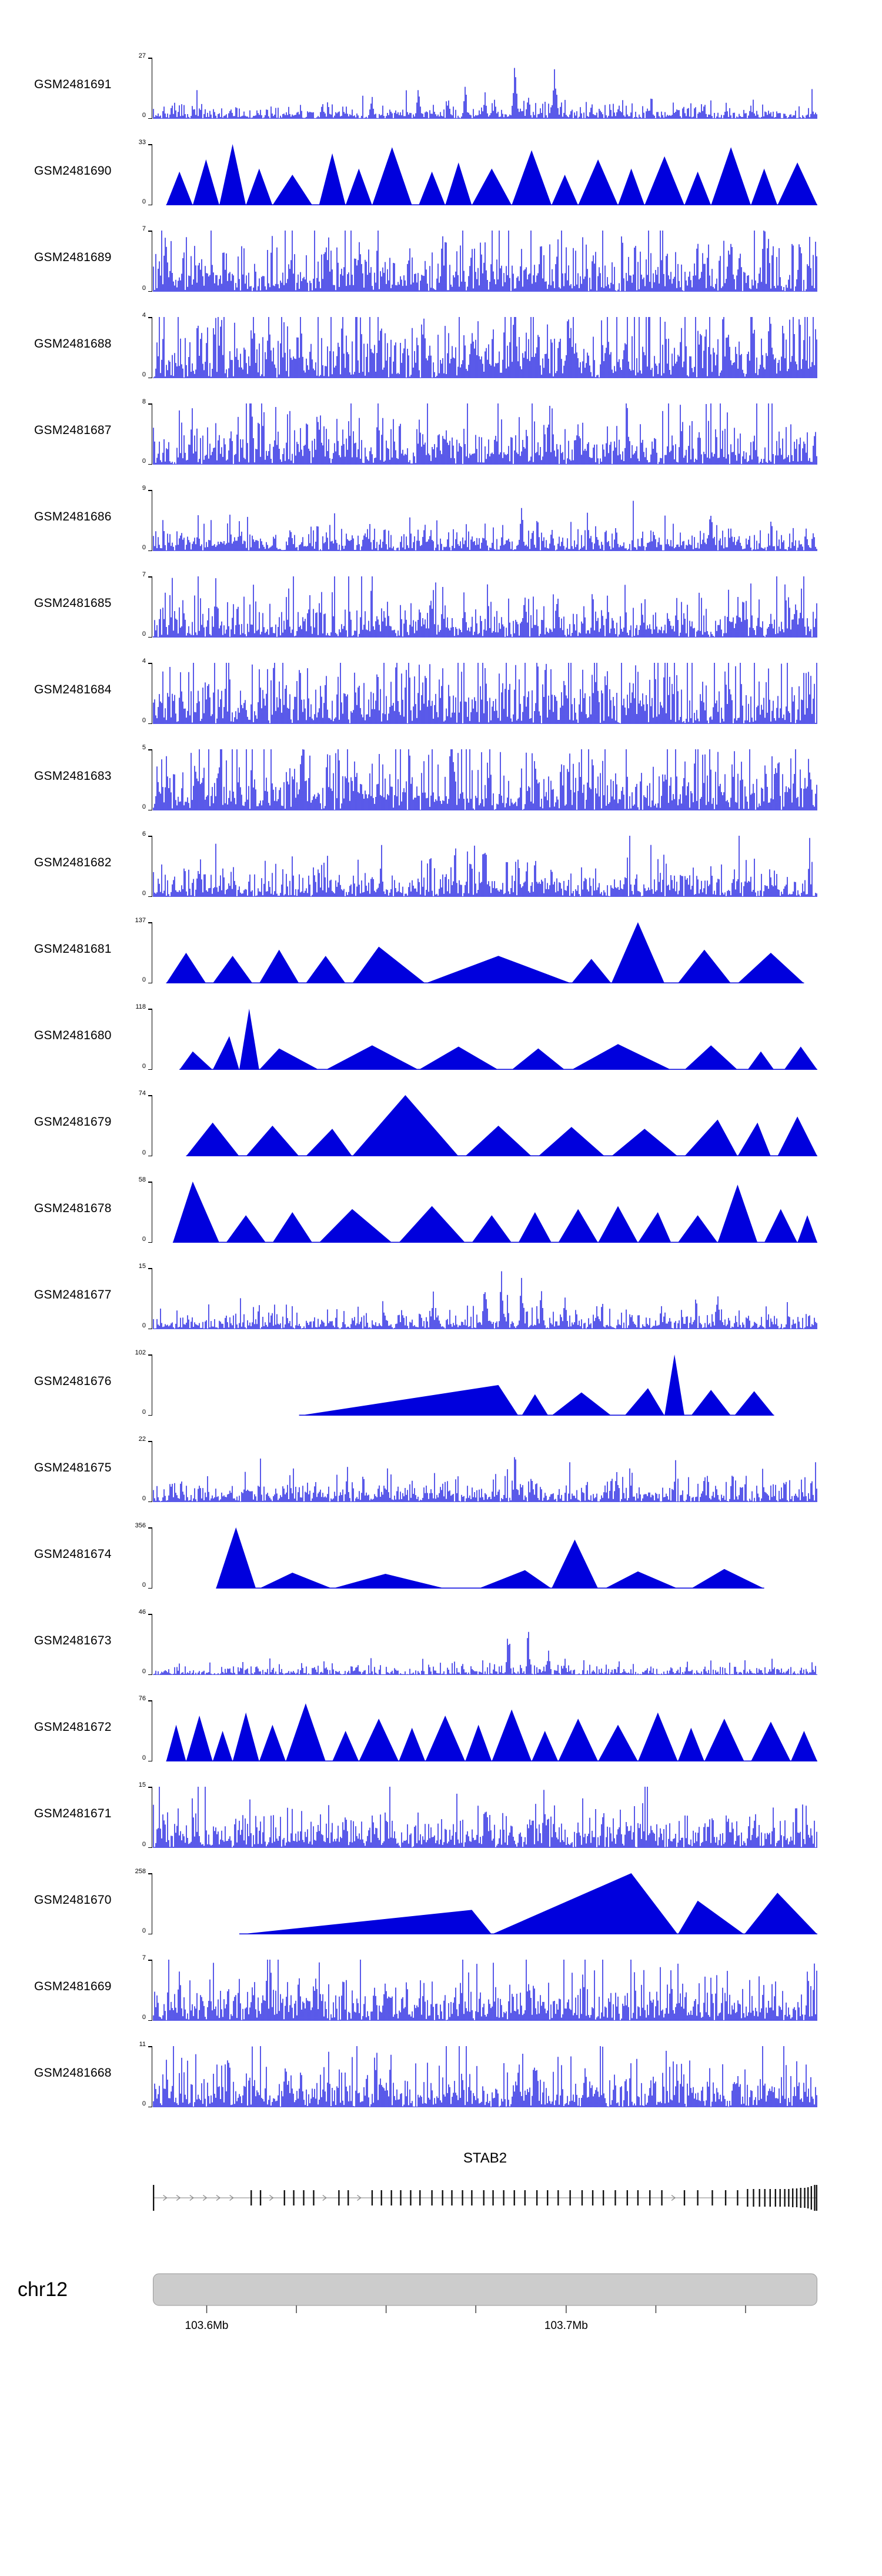 The width and height of the screenshot is (882, 2576). Describe the element at coordinates (441, 781) in the screenshot. I see `signal-track-row: GSM2481683 5 0` at that location.